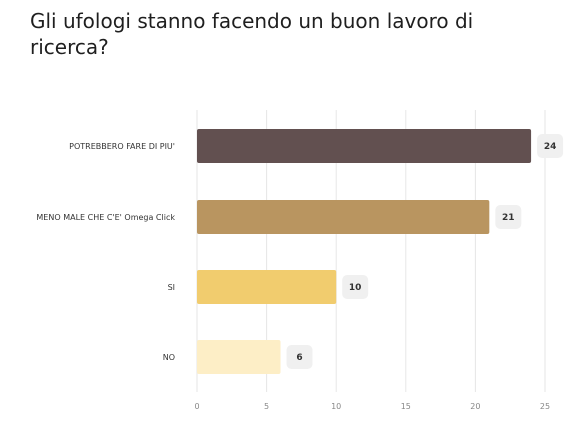 This screenshot has width=585, height=425. What do you see at coordinates (105, 217) in the screenshot?
I see `category-label: MENO MALE CHE C'E' Omega Click` at bounding box center [105, 217].